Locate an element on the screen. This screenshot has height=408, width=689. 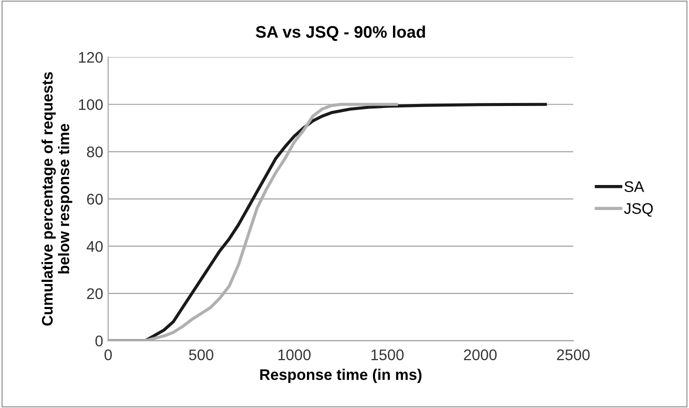
x-tick-label: 1500 is located at coordinates (387, 354).